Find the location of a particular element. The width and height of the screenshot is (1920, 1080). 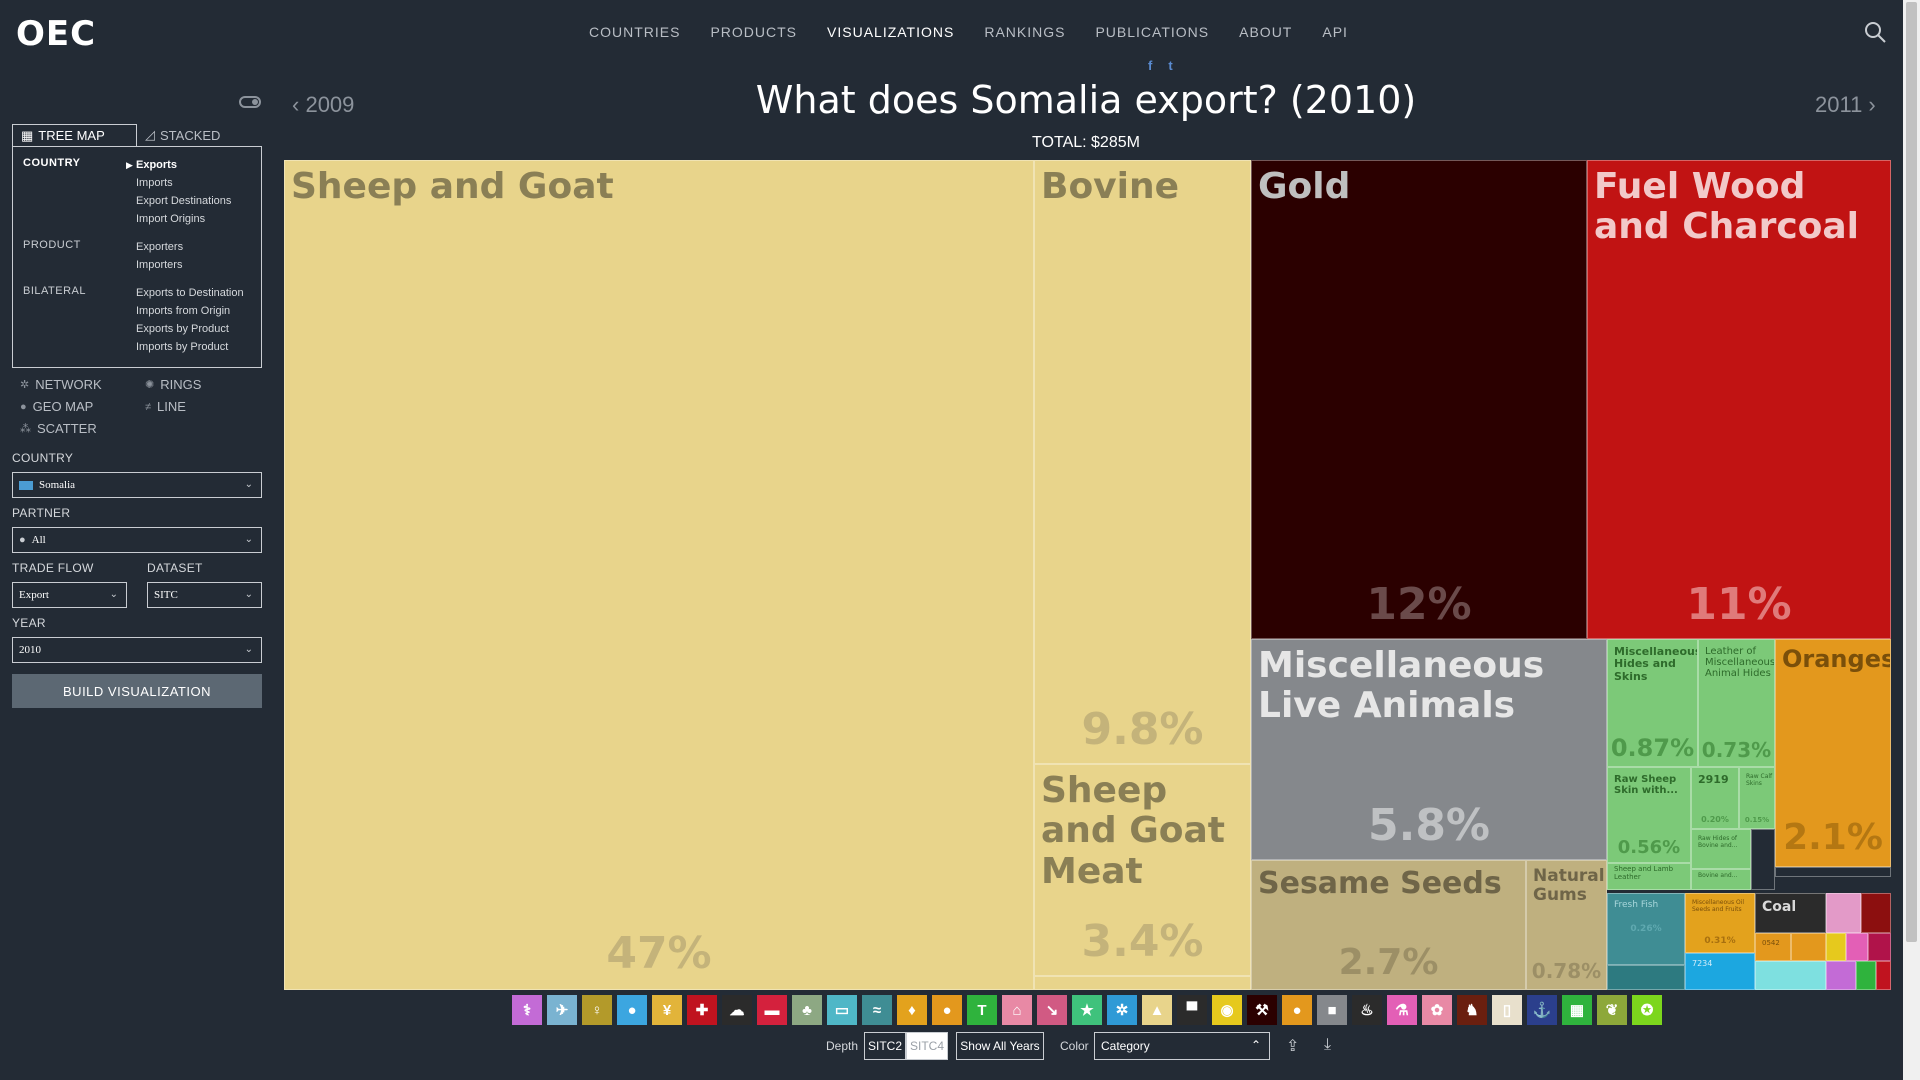

nav-countries: COUNTRIES is located at coordinates (635, 32).